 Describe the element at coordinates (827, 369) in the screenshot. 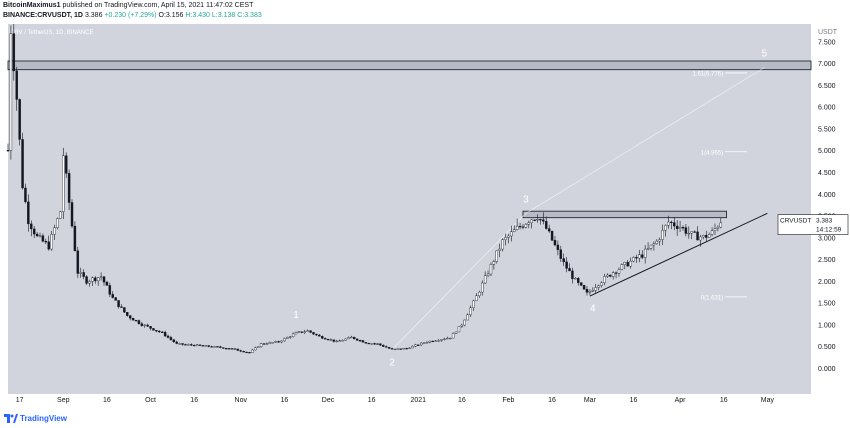

I see `y-tick-label: 0.000` at that location.